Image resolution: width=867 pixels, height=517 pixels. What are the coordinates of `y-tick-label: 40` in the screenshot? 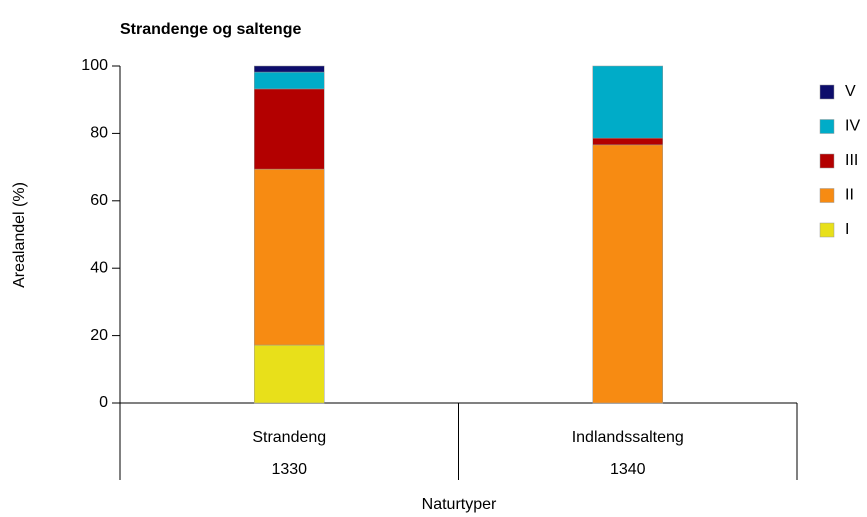 It's located at (99, 267).